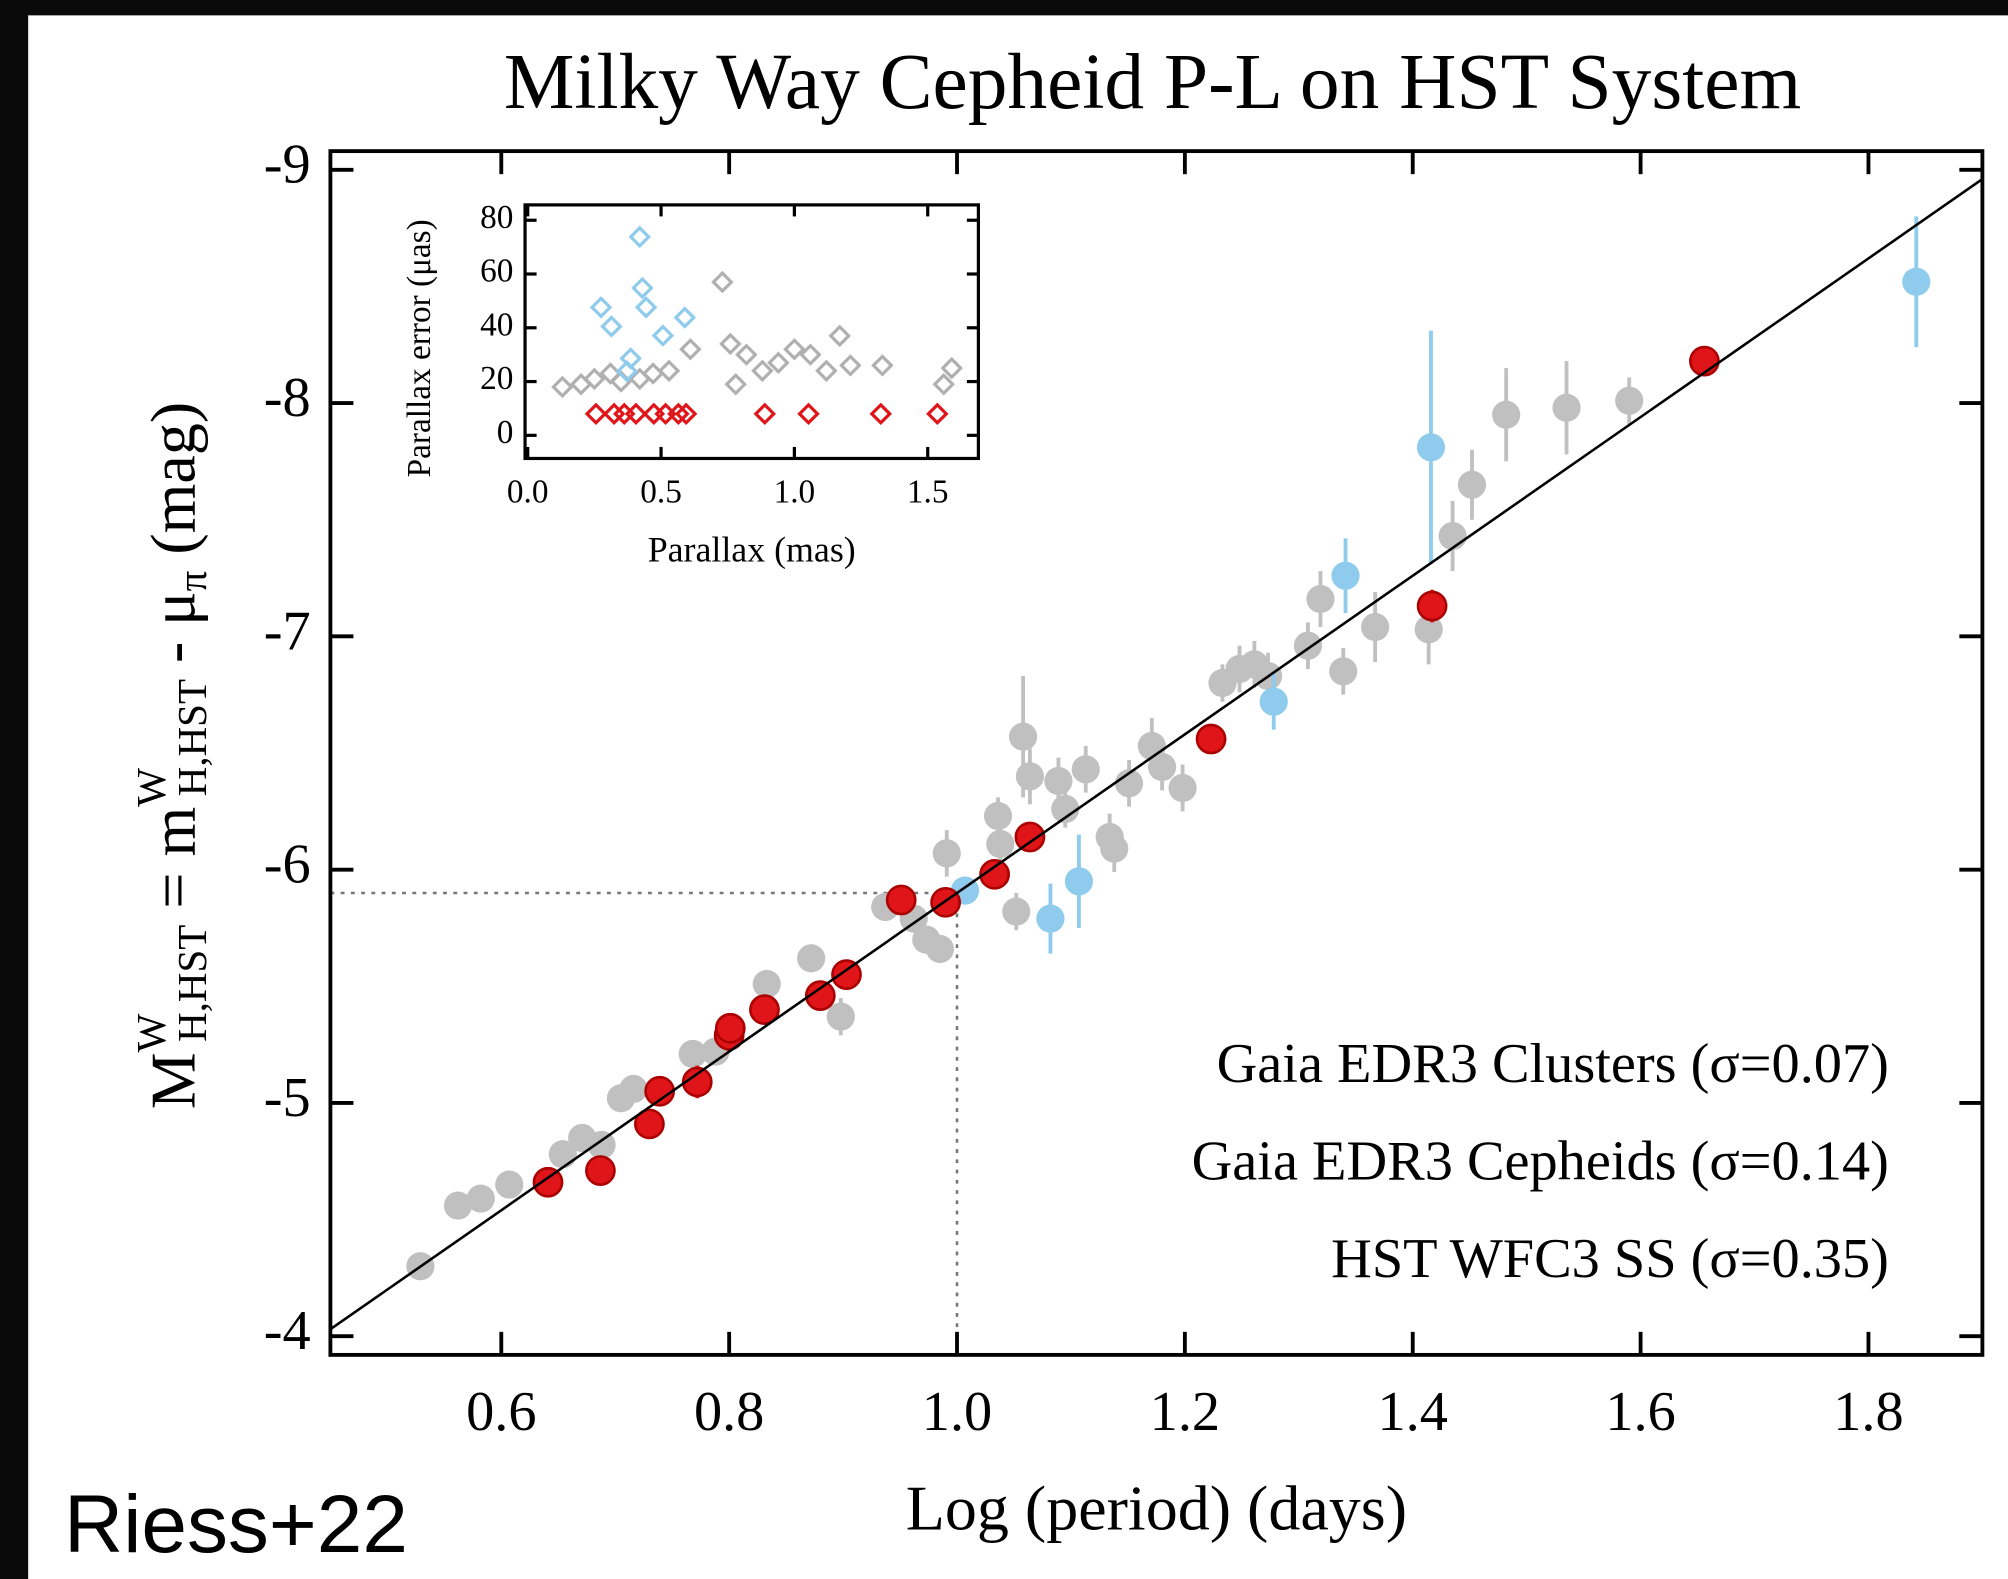 The height and width of the screenshot is (1579, 2008). Describe the element at coordinates (496, 378) in the screenshot. I see `y-tick-label: 20` at that location.